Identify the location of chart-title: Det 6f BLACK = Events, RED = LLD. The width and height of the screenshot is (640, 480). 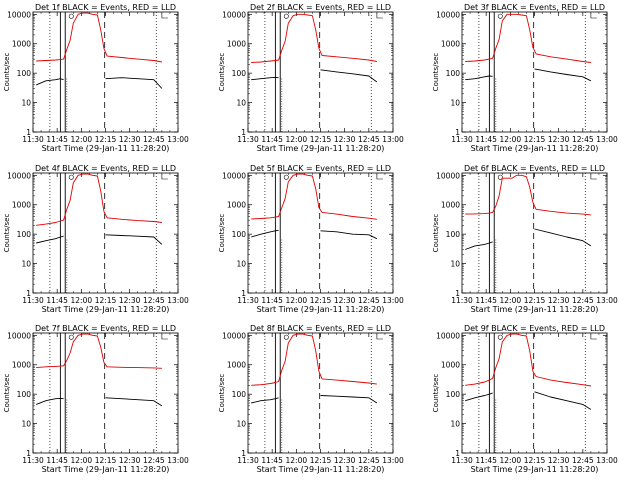
(534, 168).